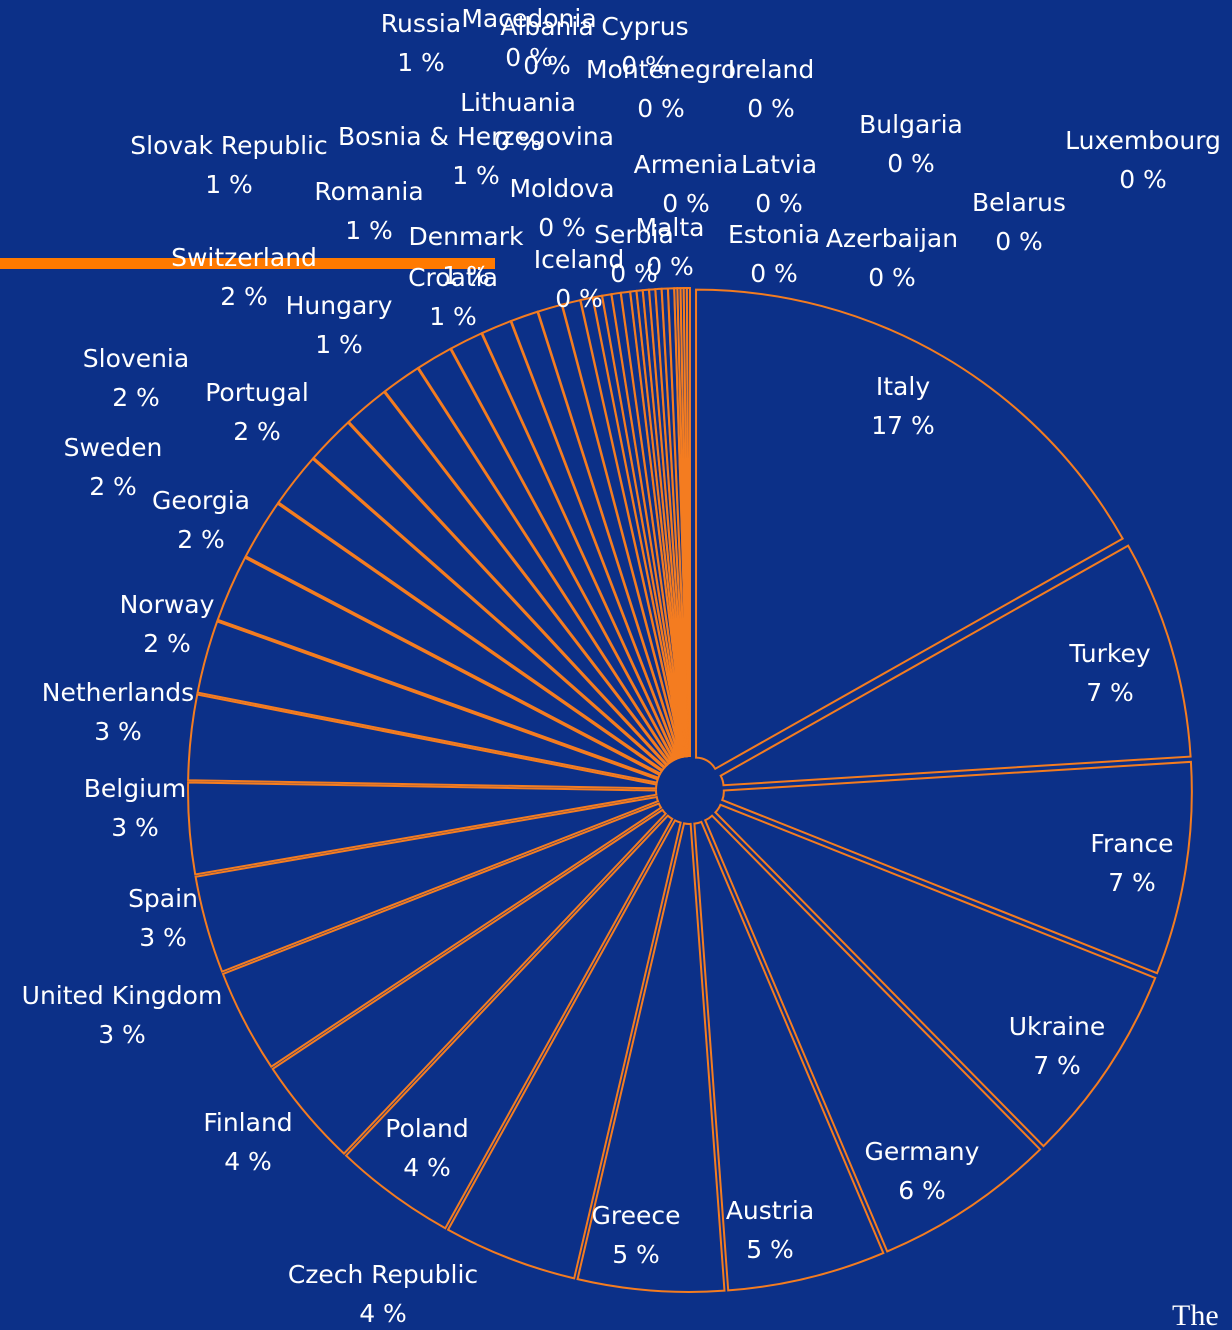  I want to click on slice-label: Ukraine, so click(1057, 1026).